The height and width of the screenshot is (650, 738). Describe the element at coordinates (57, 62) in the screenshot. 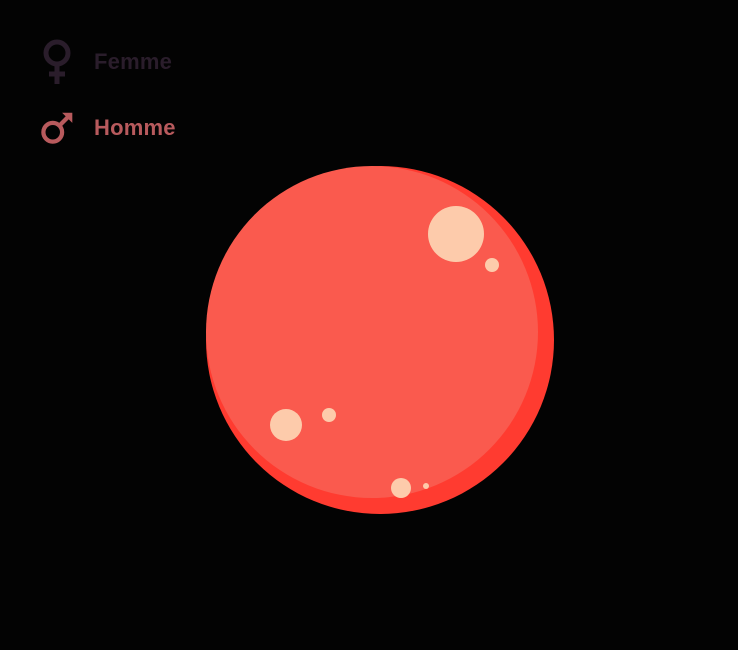

I see `venus-icon` at that location.